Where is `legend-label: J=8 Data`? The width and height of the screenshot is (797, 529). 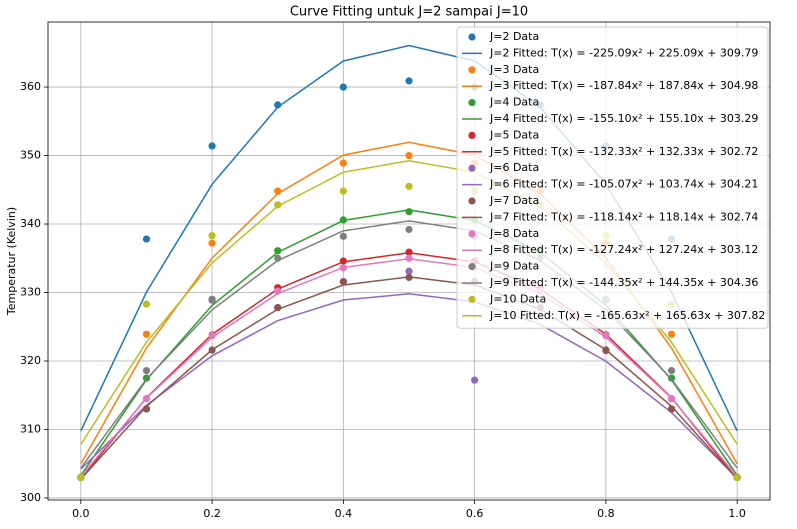 legend-label: J=8 Data is located at coordinates (514, 233).